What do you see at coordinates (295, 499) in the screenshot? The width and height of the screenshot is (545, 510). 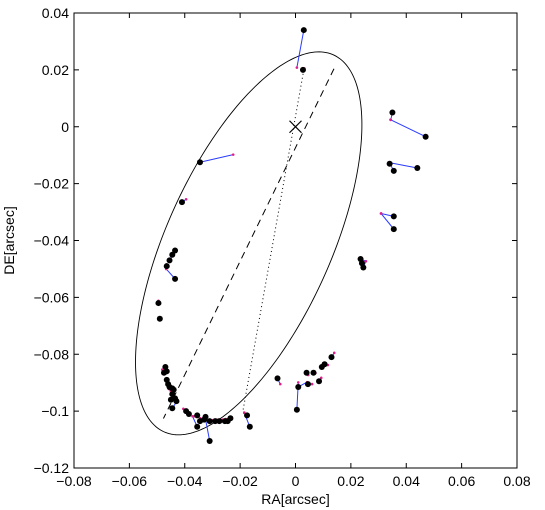 I see `x-axis-label: RA[arcsec]` at bounding box center [295, 499].